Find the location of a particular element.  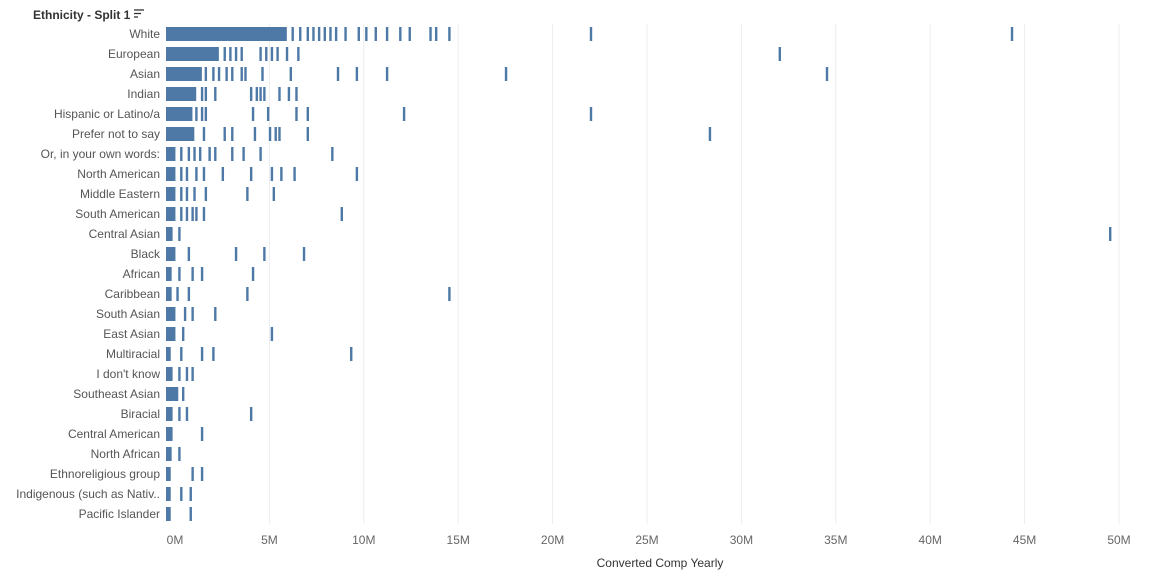

category-label: Southeast Asian is located at coordinates (116, 394).